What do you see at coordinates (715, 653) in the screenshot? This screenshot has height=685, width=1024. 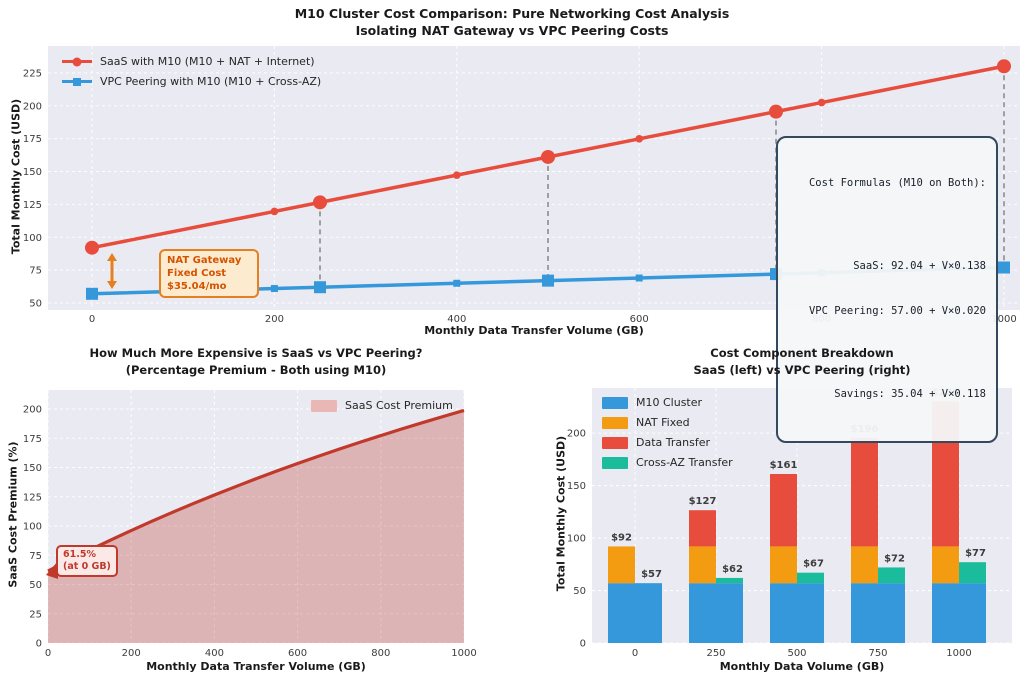 I see `breakdown-xtick-label: 250` at bounding box center [715, 653].